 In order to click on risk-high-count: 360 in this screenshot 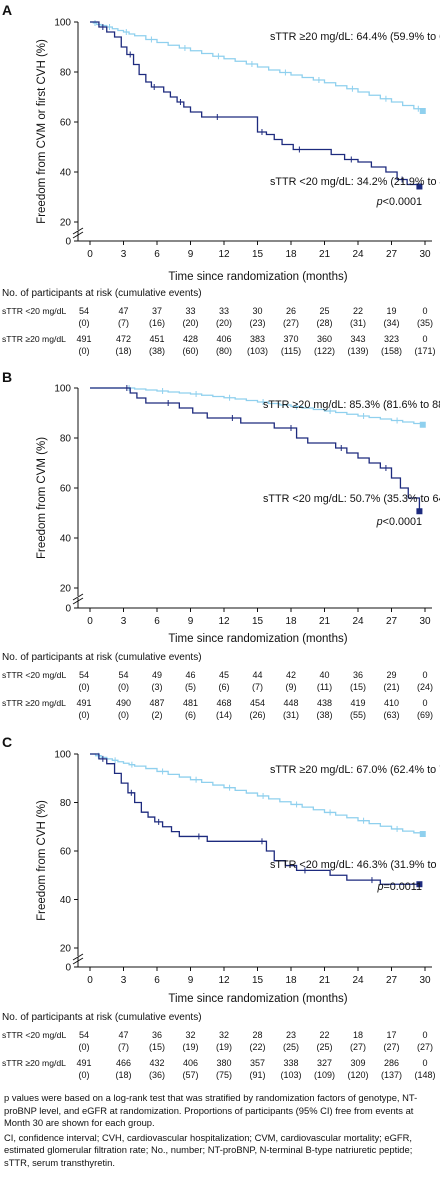, I will do `click(324, 339)`.